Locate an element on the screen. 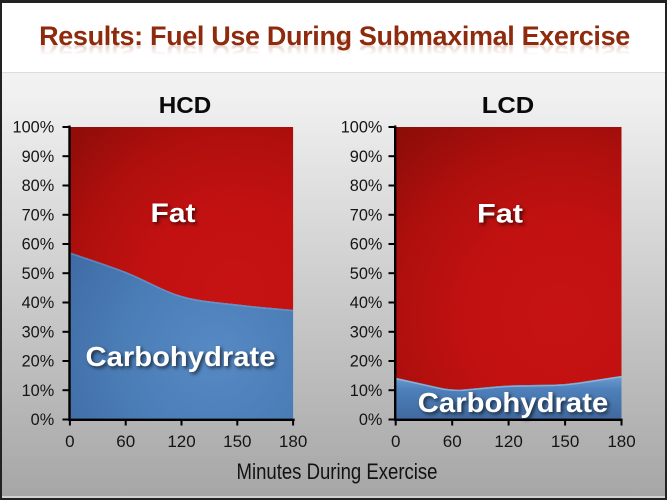 This screenshot has width=667, height=500. svg-text: LCD is located at coordinates (508, 105).